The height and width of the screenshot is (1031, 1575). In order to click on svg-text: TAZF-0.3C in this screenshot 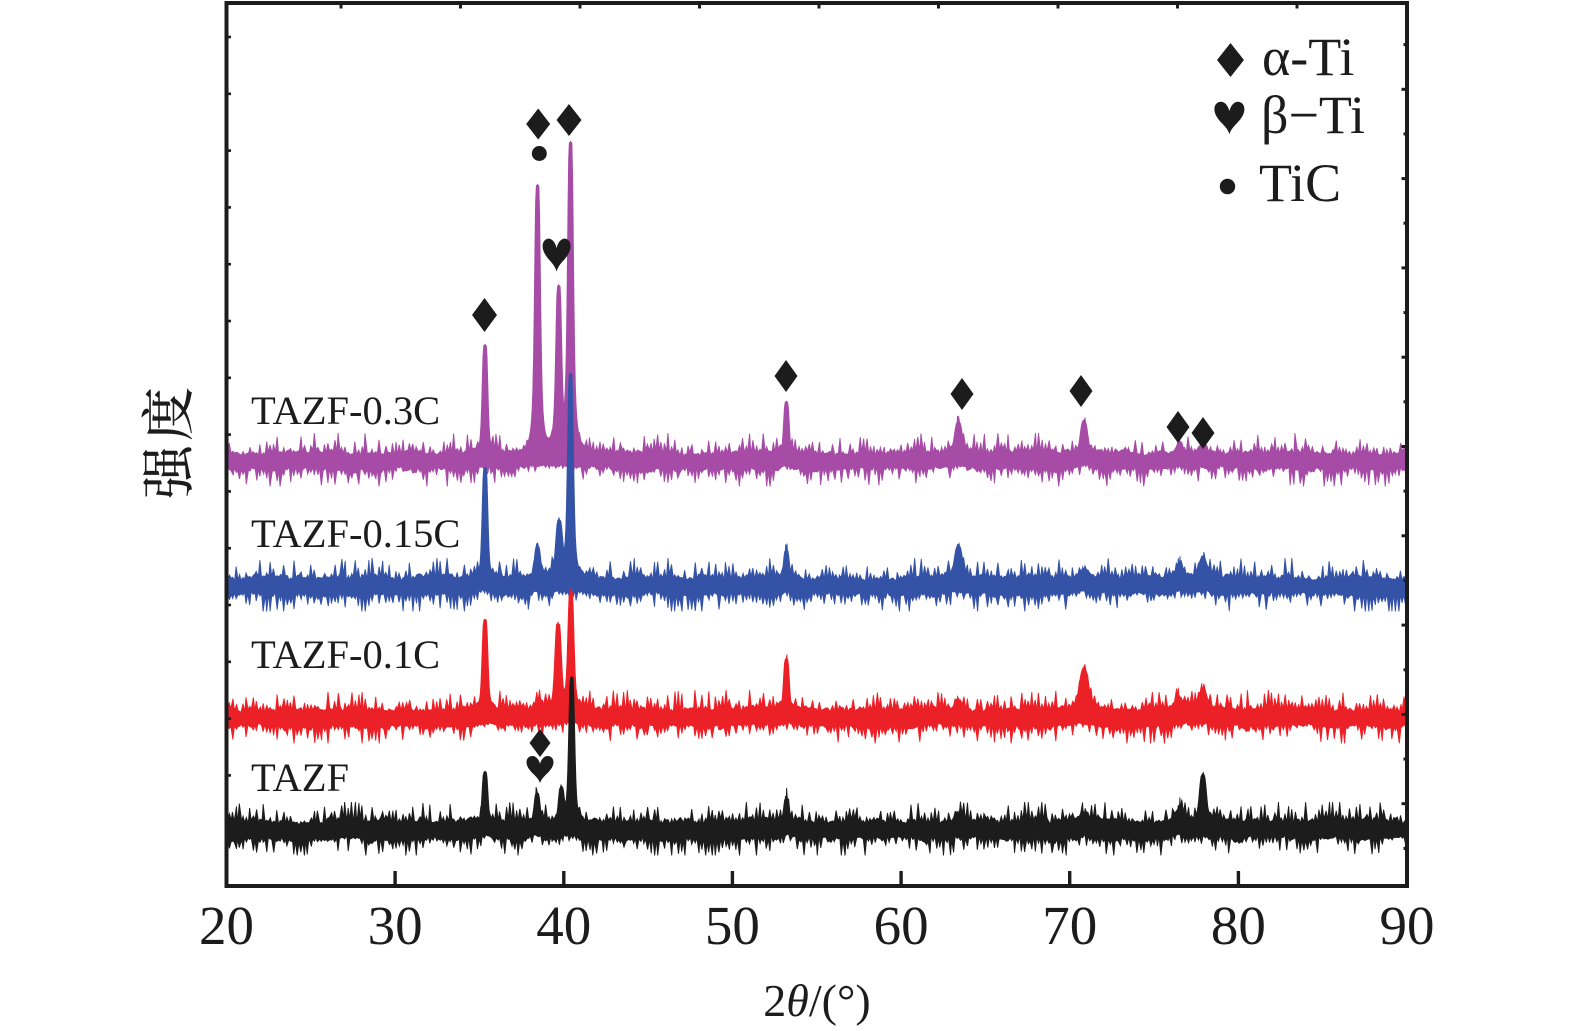, I will do `click(345, 410)`.